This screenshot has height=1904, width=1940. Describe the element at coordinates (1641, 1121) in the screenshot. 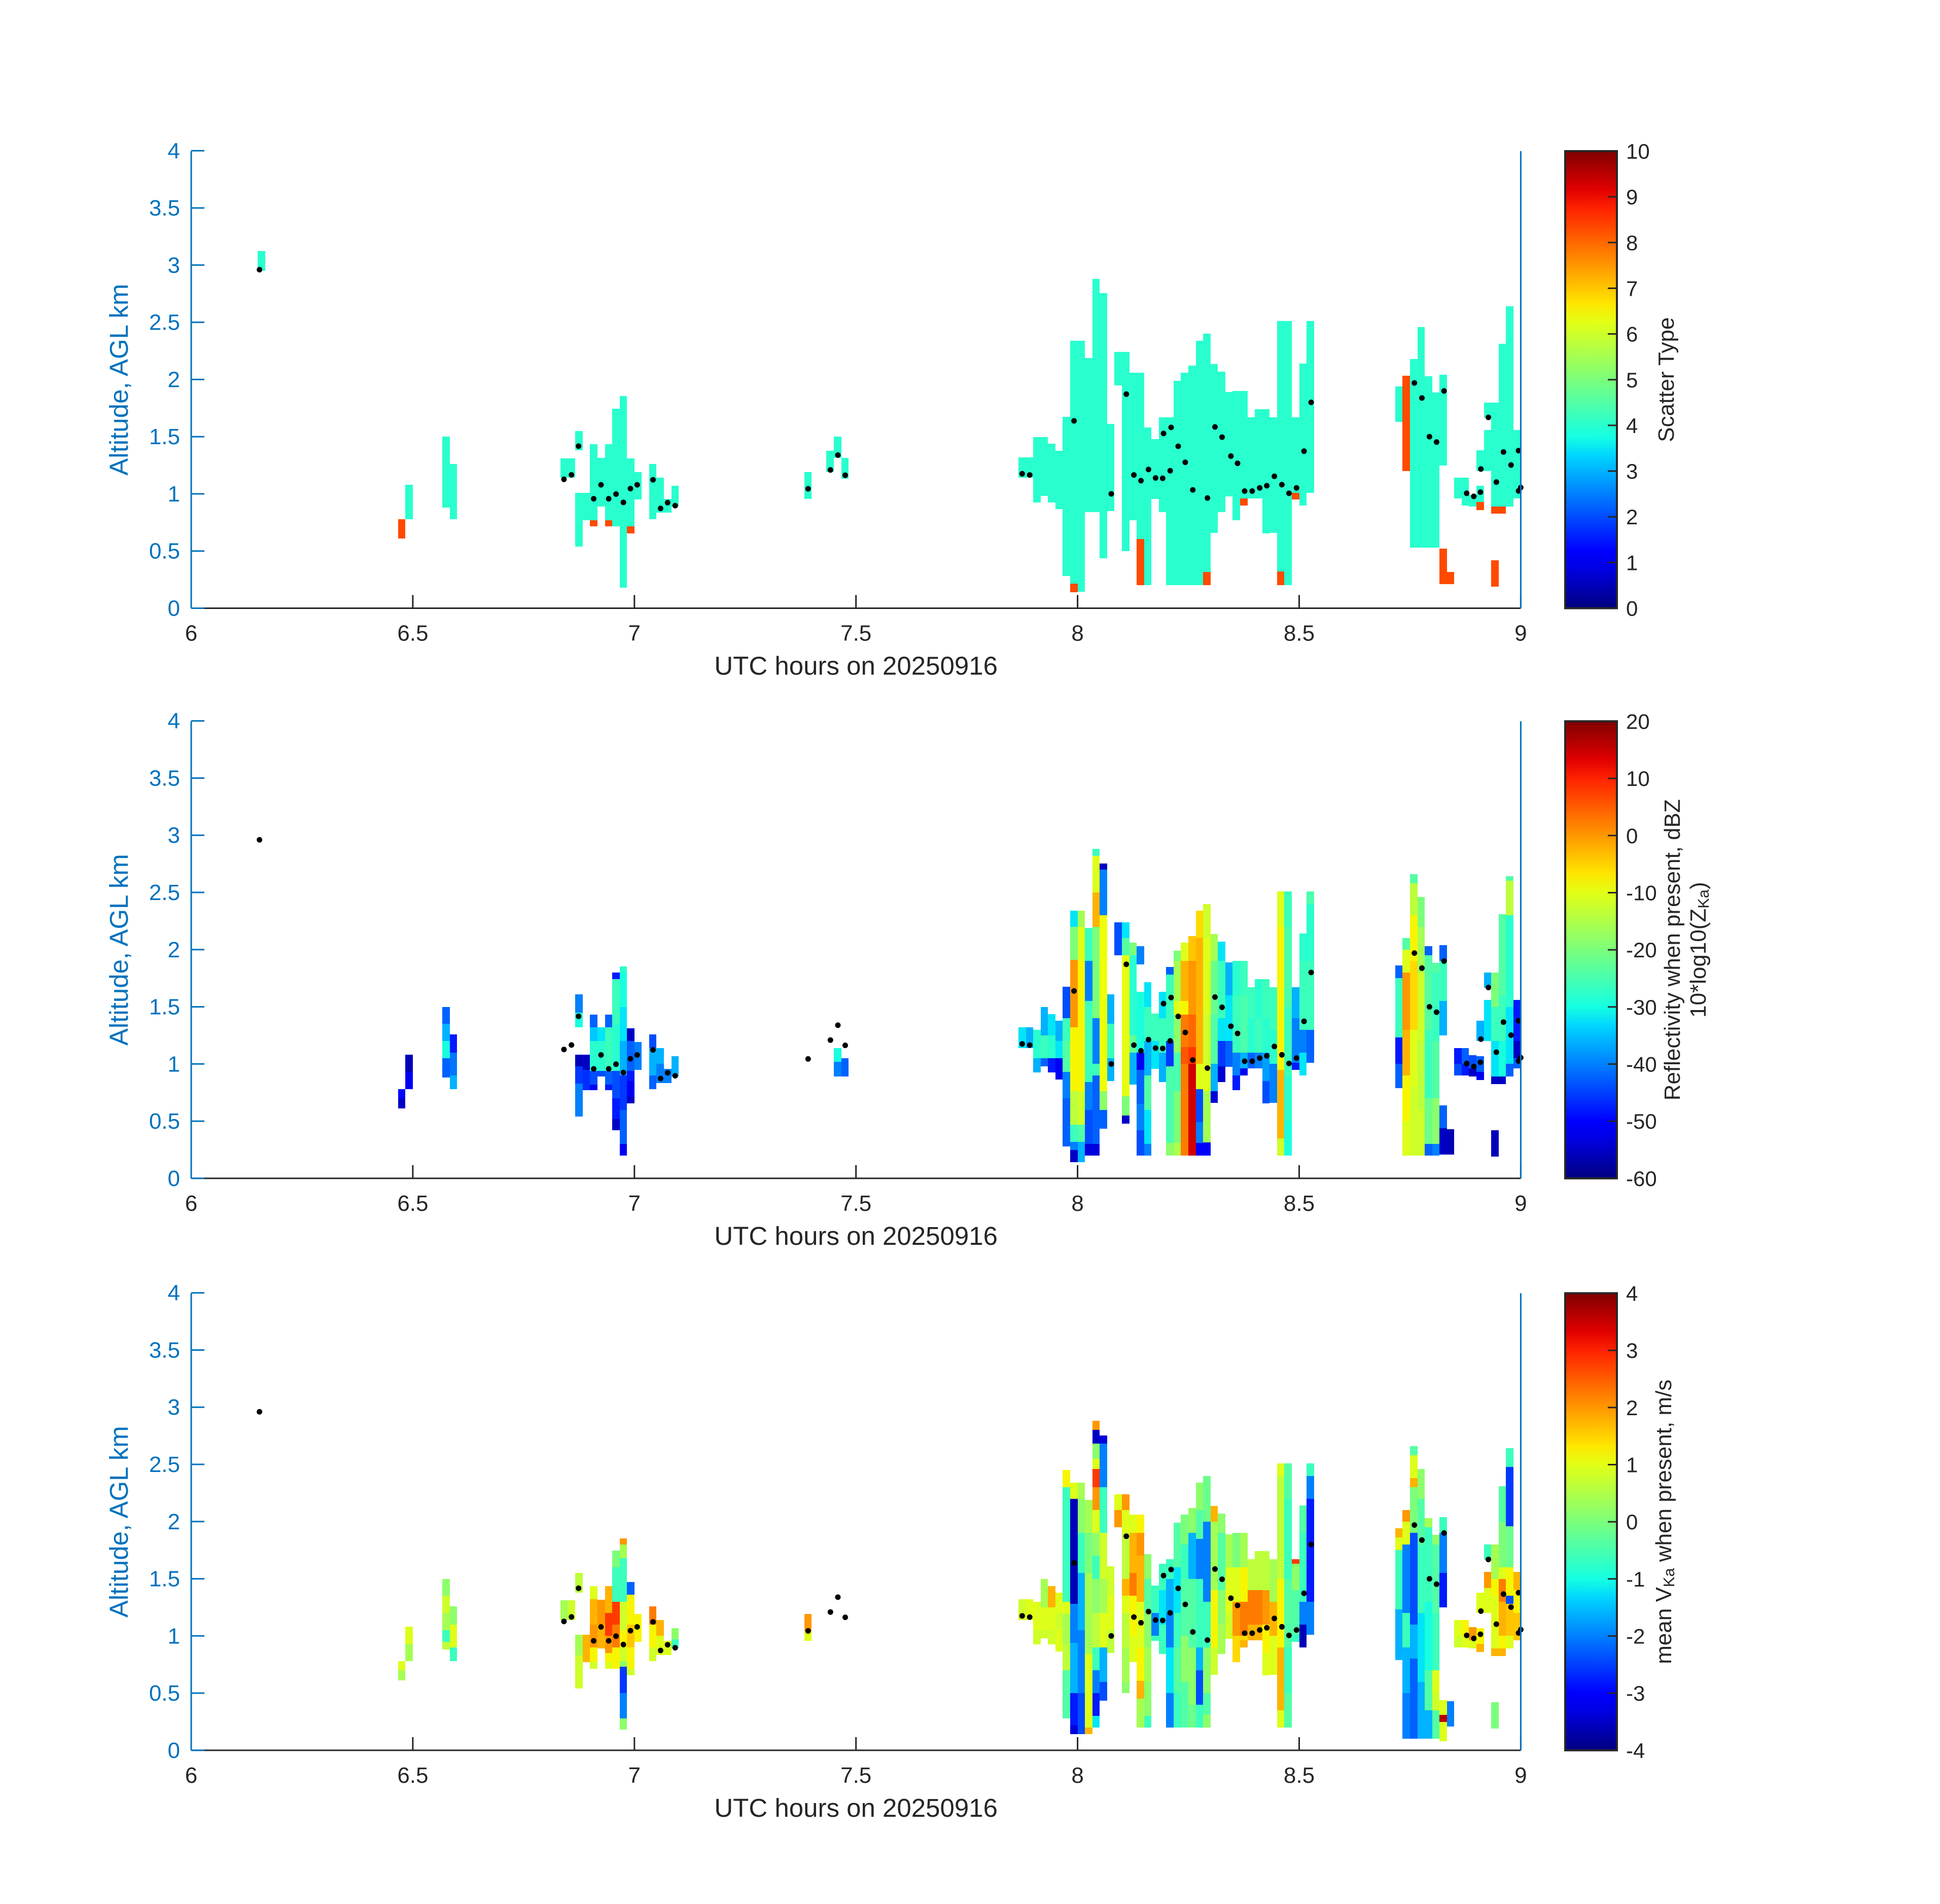

I see `svg-text: -50` at that location.